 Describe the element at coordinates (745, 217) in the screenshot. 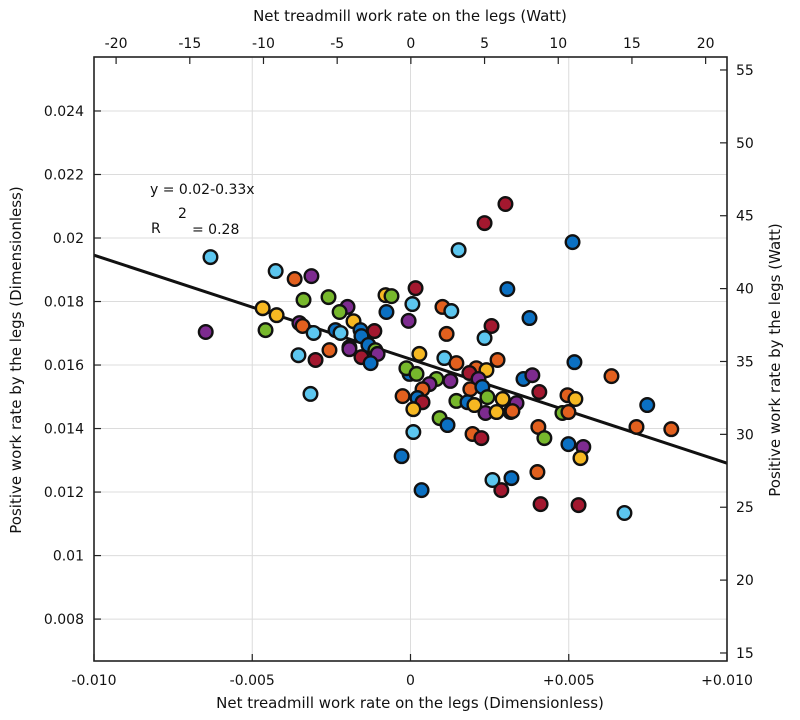

I see `y2-tick-label: 45` at that location.